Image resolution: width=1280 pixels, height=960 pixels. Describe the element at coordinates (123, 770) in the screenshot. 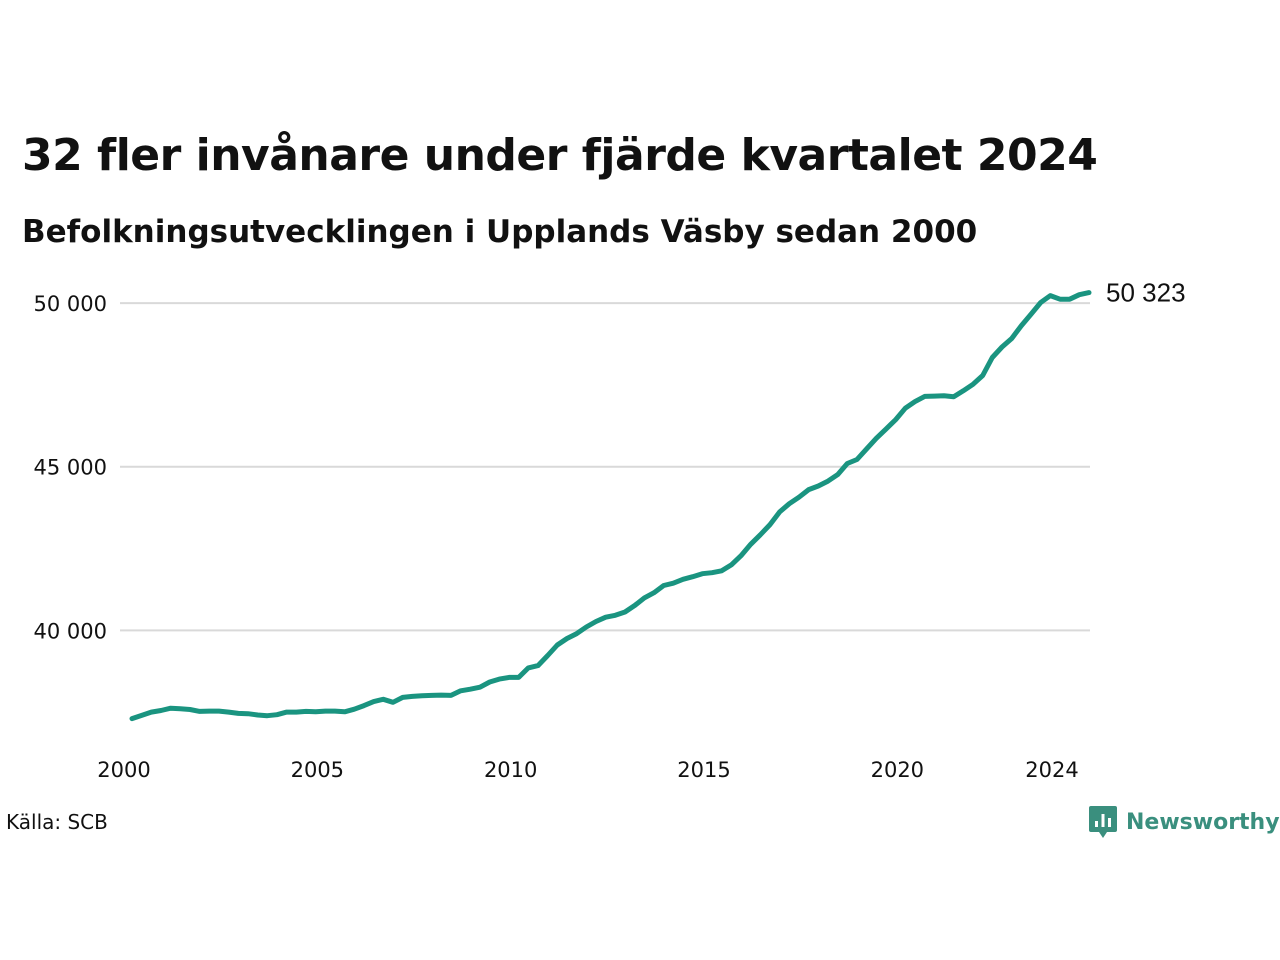

I see `x-tick-label: 2000` at that location.